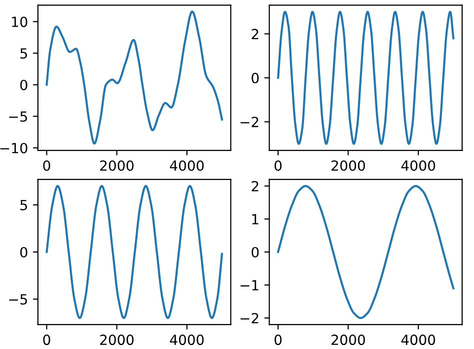  I want to click on y-tick-label: −1, so click(249, 285).